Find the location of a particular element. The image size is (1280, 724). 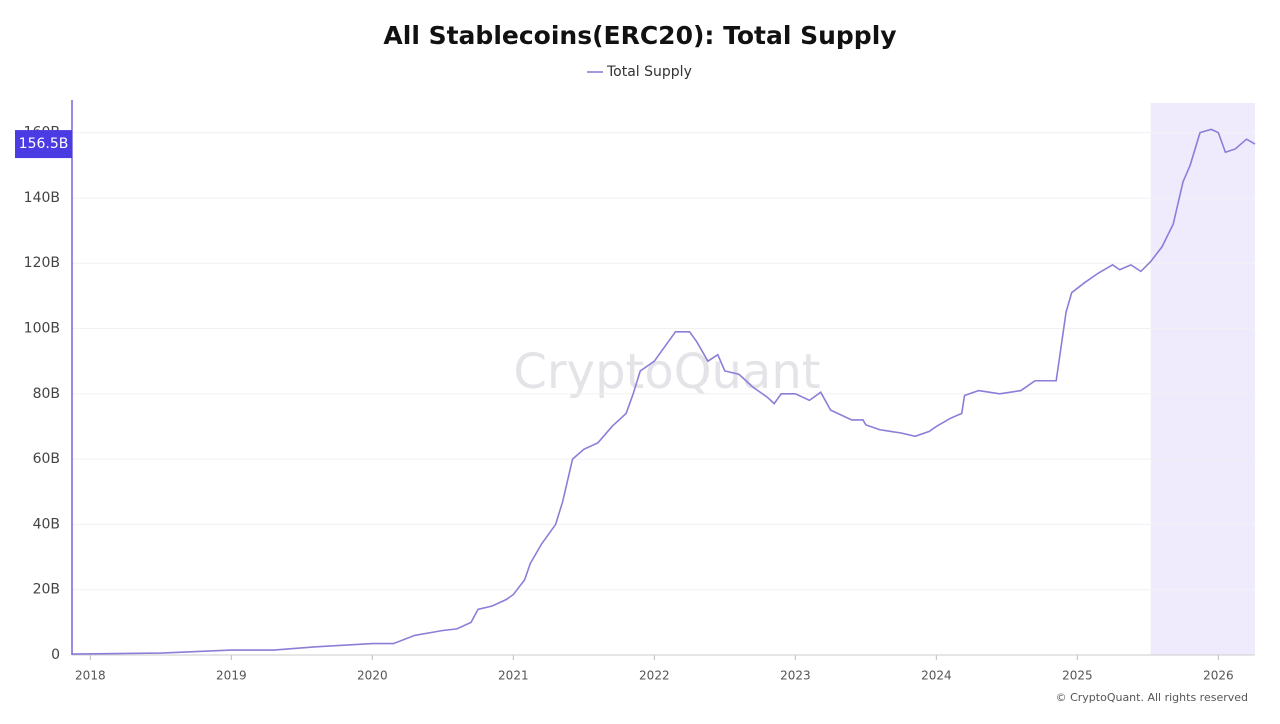

y-tick-label: 120B is located at coordinates (42, 263).